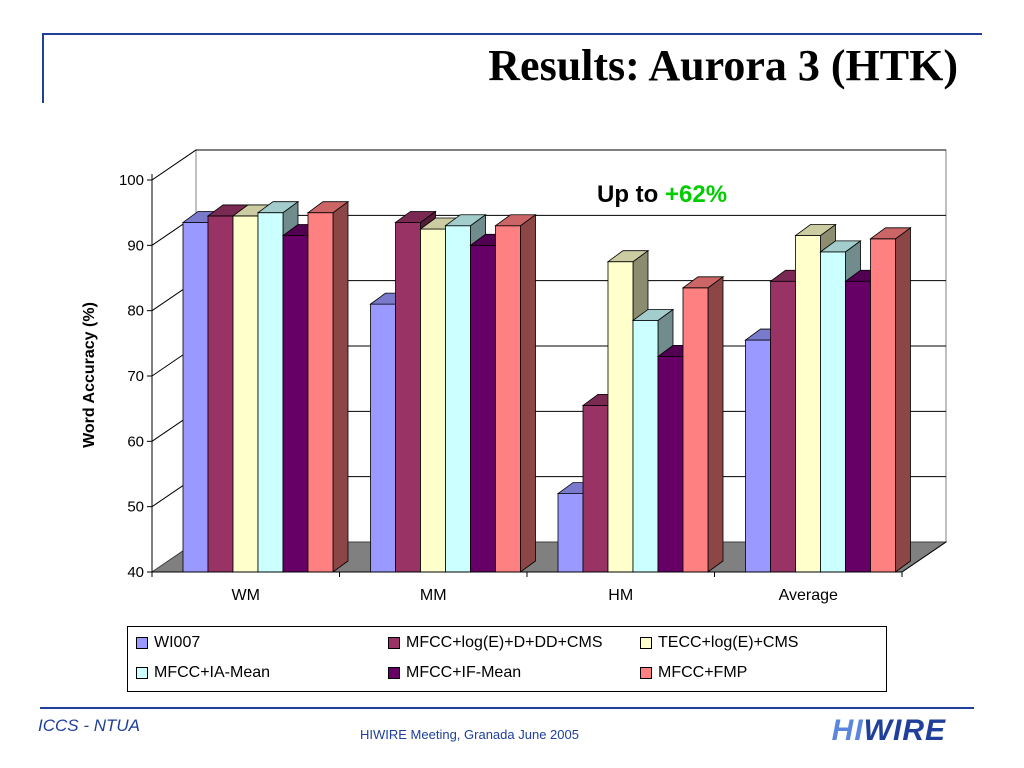  I want to click on annotation-text: Up to +62%, so click(662, 194).